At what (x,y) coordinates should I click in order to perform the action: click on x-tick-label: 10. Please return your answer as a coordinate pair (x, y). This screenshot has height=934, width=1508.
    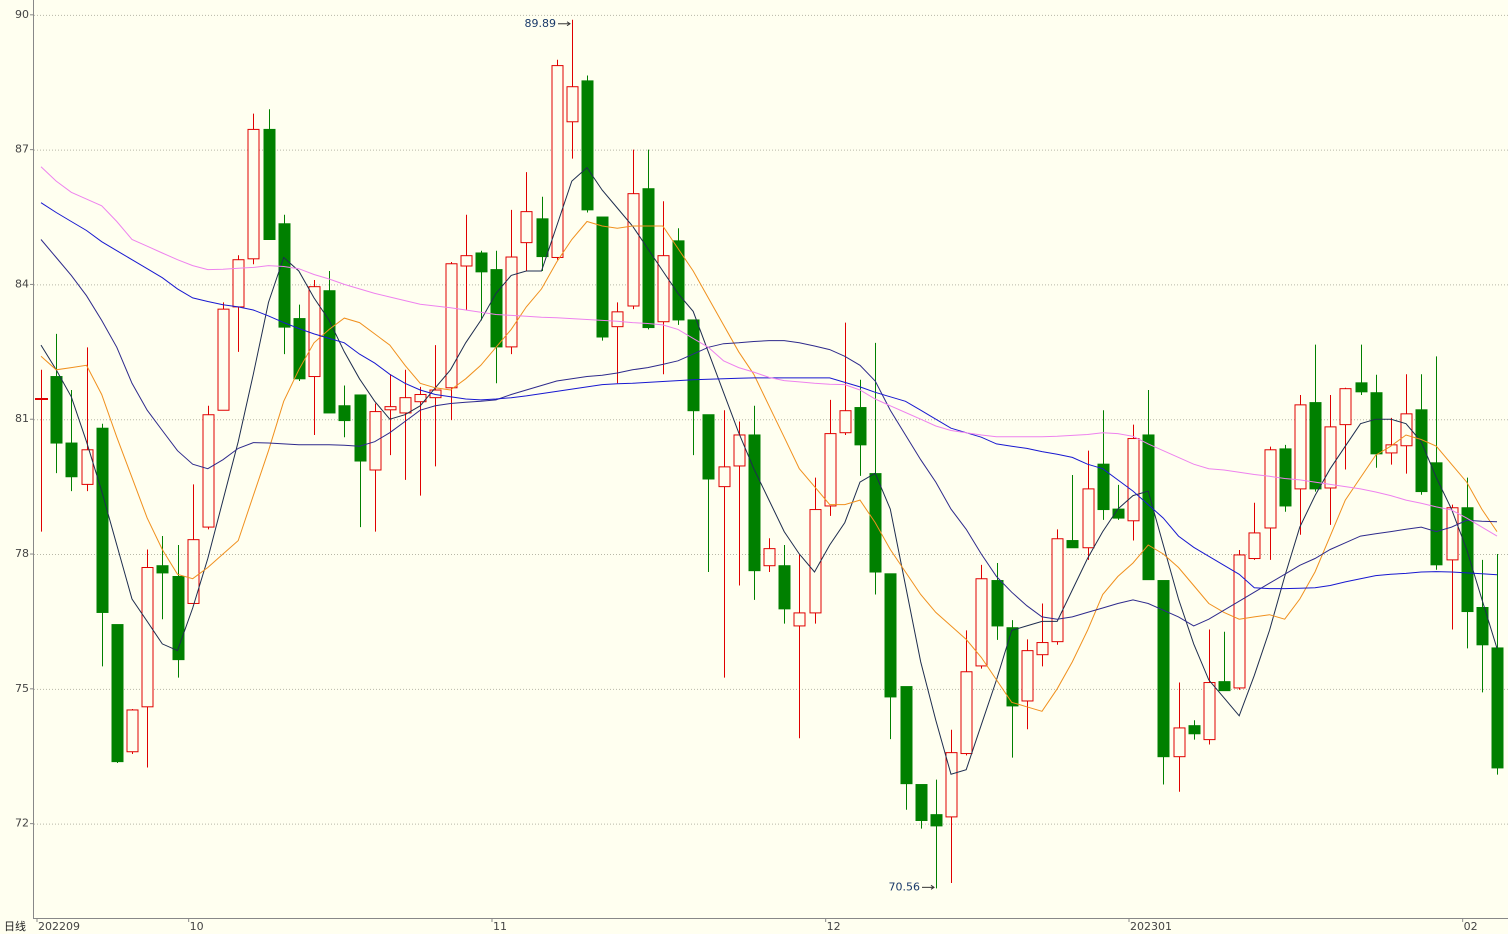
    Looking at the image, I should click on (197, 926).